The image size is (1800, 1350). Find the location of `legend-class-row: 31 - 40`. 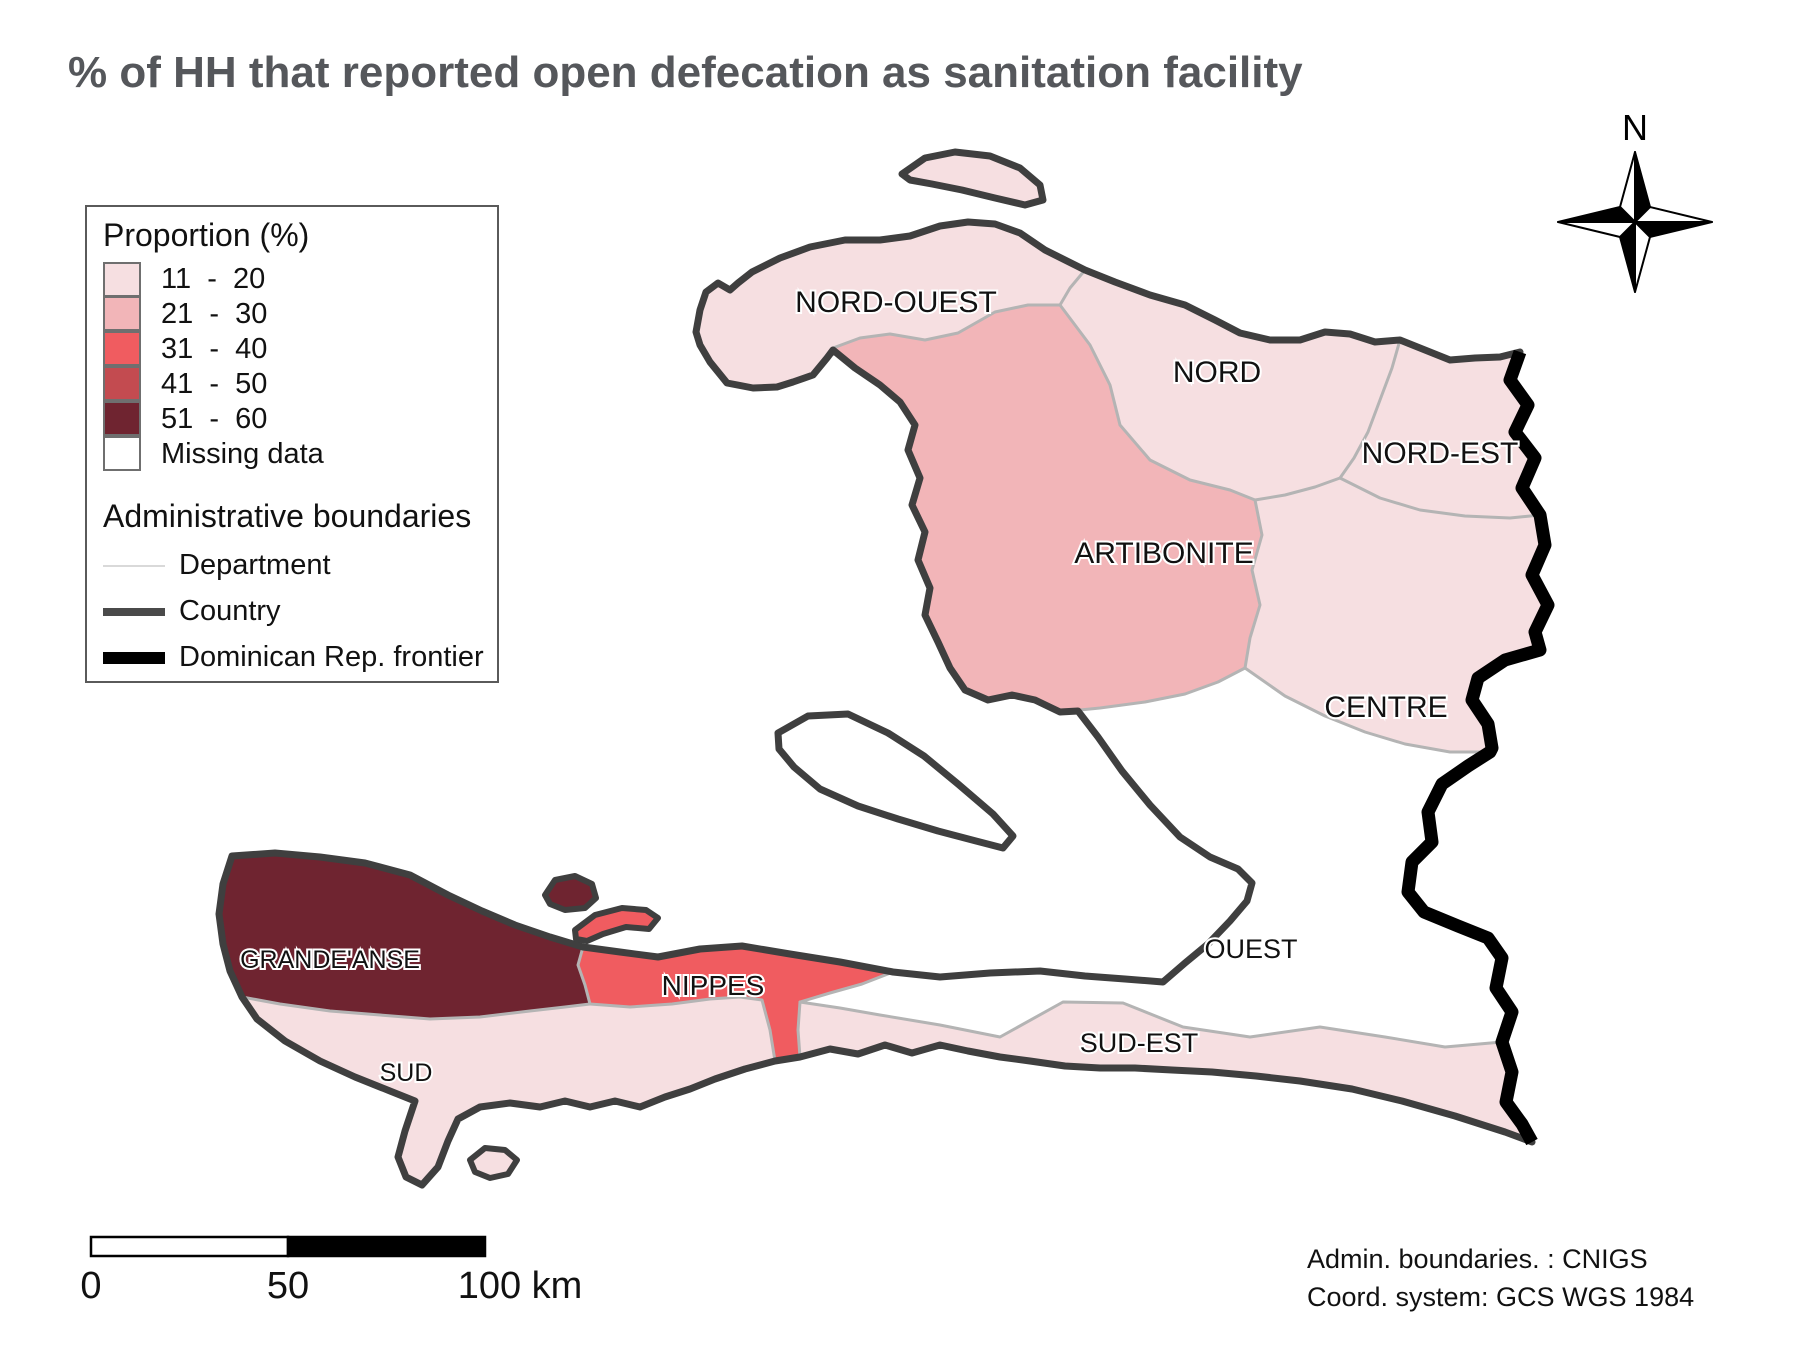

legend-class-row: 31 - 40 is located at coordinates (300, 349).